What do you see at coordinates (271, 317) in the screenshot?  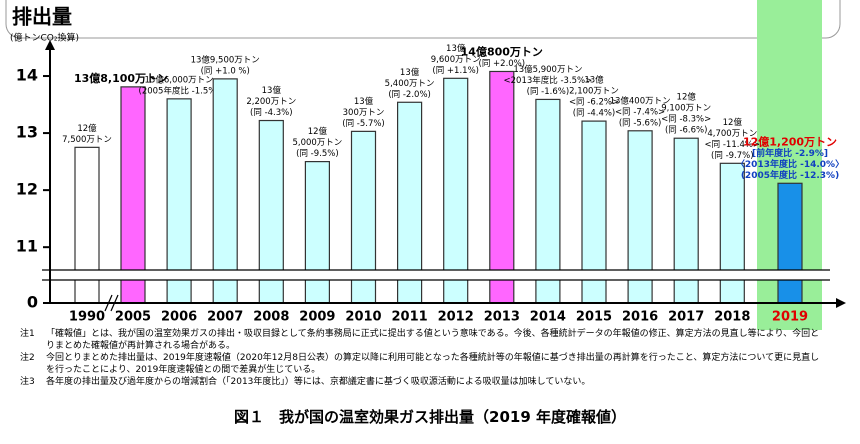 I see `x-tick-label: 2008` at bounding box center [271, 317].